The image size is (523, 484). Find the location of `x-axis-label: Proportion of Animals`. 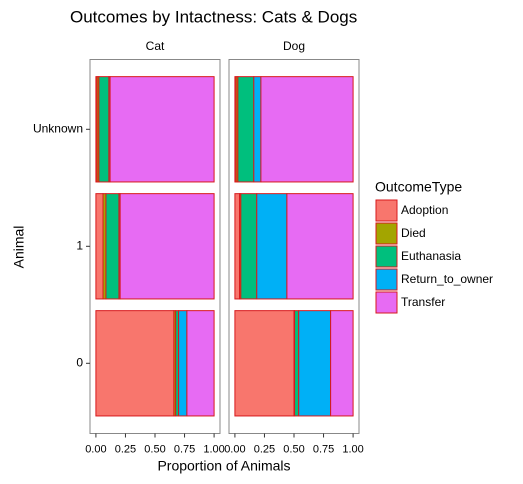

x-axis-label: Proportion of Animals is located at coordinates (223, 466).